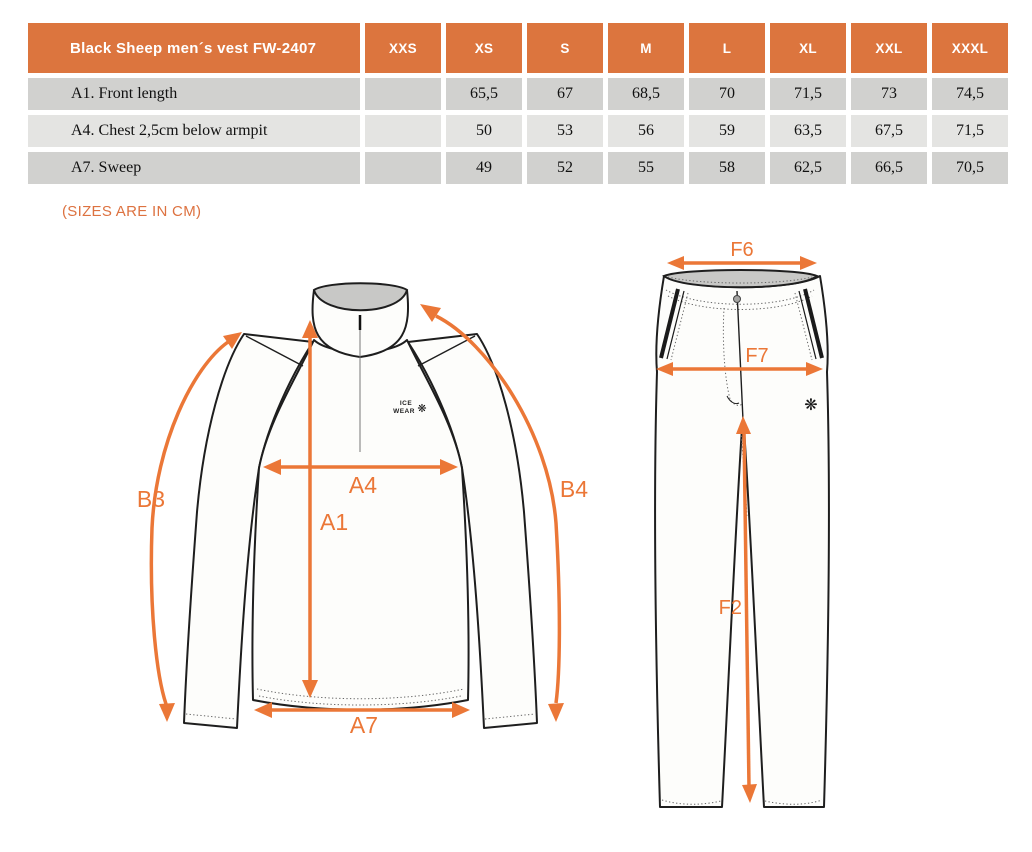 The image size is (1032, 852). I want to click on value-cell: 53, so click(565, 131).